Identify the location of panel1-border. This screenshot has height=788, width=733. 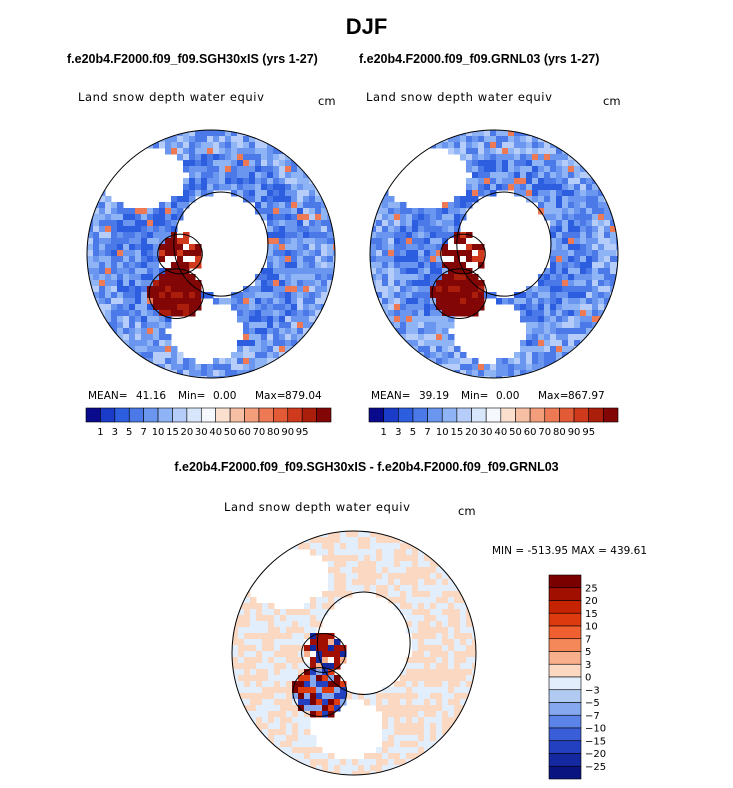
(211, 254).